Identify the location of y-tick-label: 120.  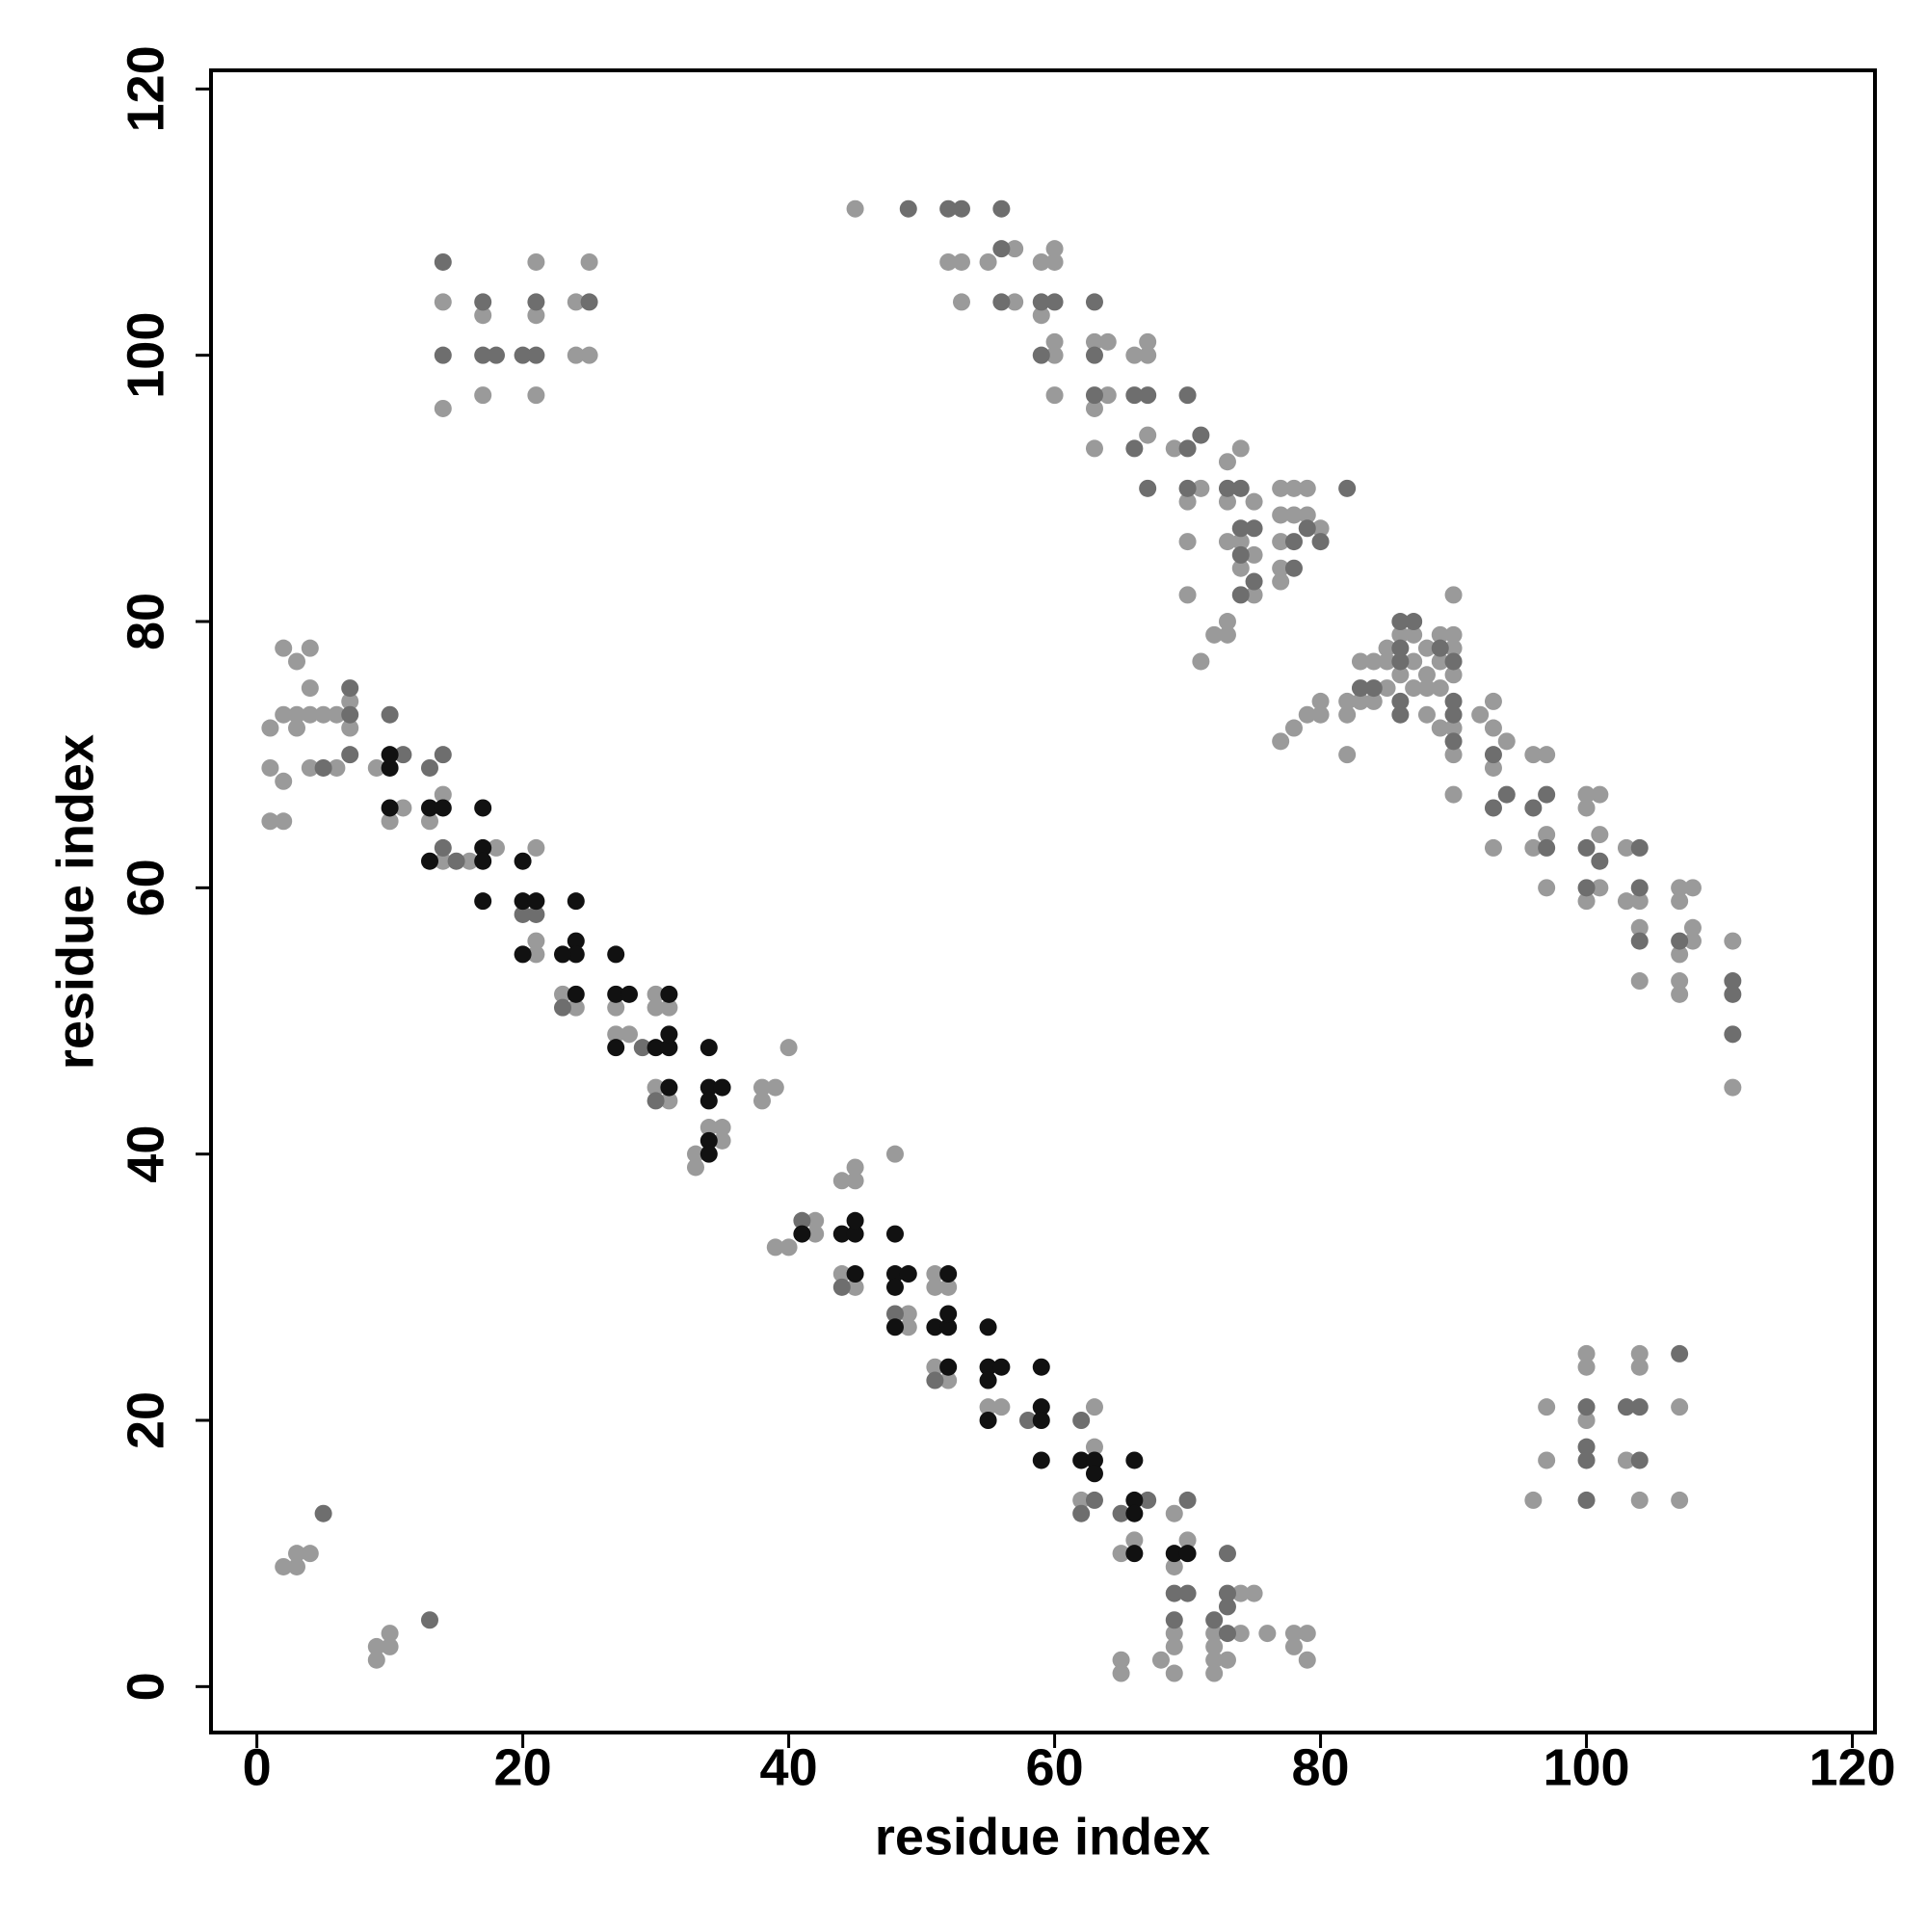
(145, 88).